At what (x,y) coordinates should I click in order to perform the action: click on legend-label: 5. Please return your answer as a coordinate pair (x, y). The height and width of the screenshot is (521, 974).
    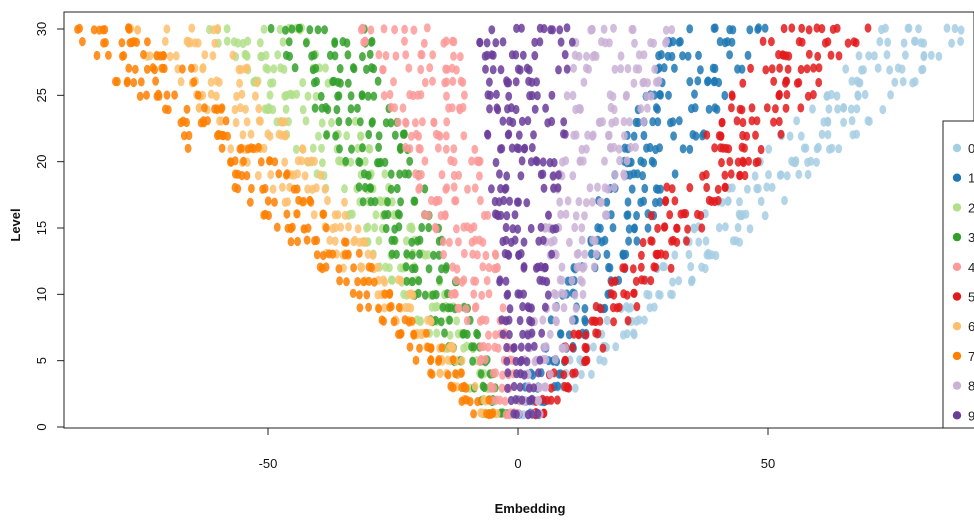
    Looking at the image, I should click on (971, 297).